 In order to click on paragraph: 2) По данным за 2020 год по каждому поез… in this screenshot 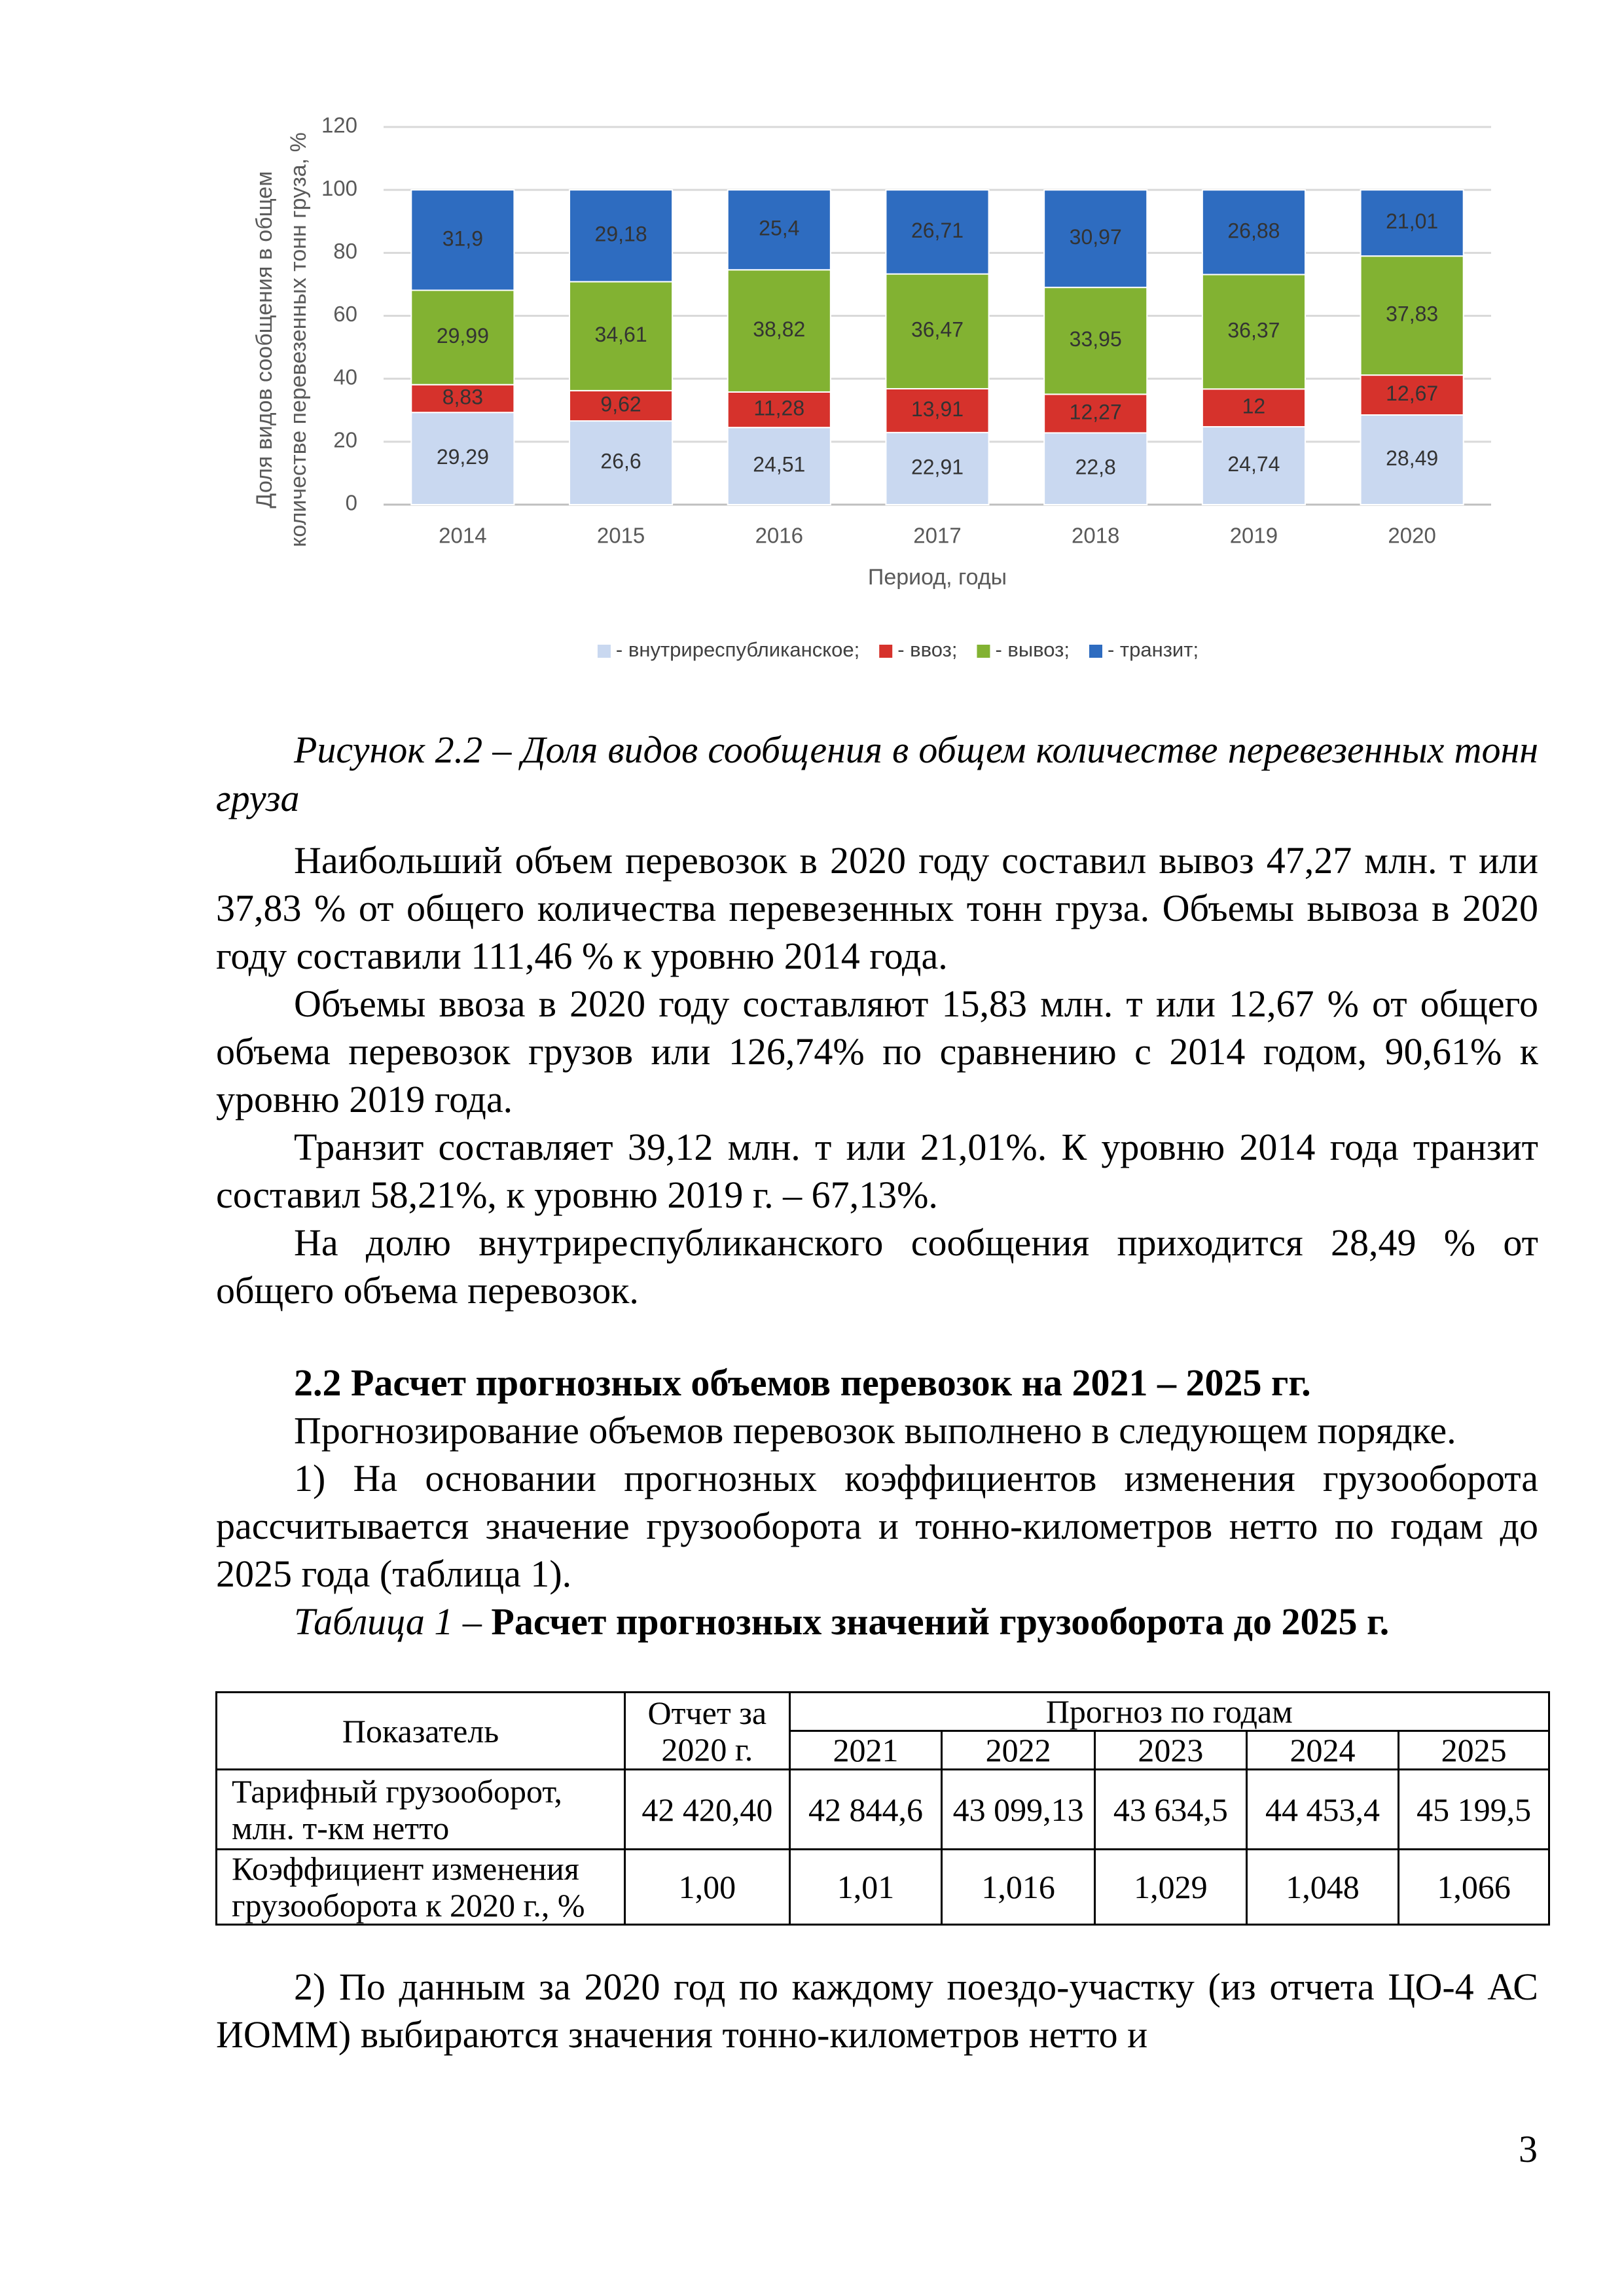, I will do `click(877, 2010)`.